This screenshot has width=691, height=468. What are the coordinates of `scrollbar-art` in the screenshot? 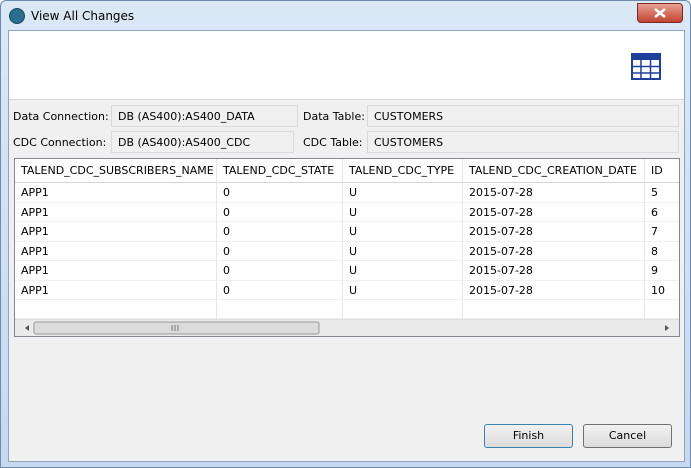 It's located at (347, 328).